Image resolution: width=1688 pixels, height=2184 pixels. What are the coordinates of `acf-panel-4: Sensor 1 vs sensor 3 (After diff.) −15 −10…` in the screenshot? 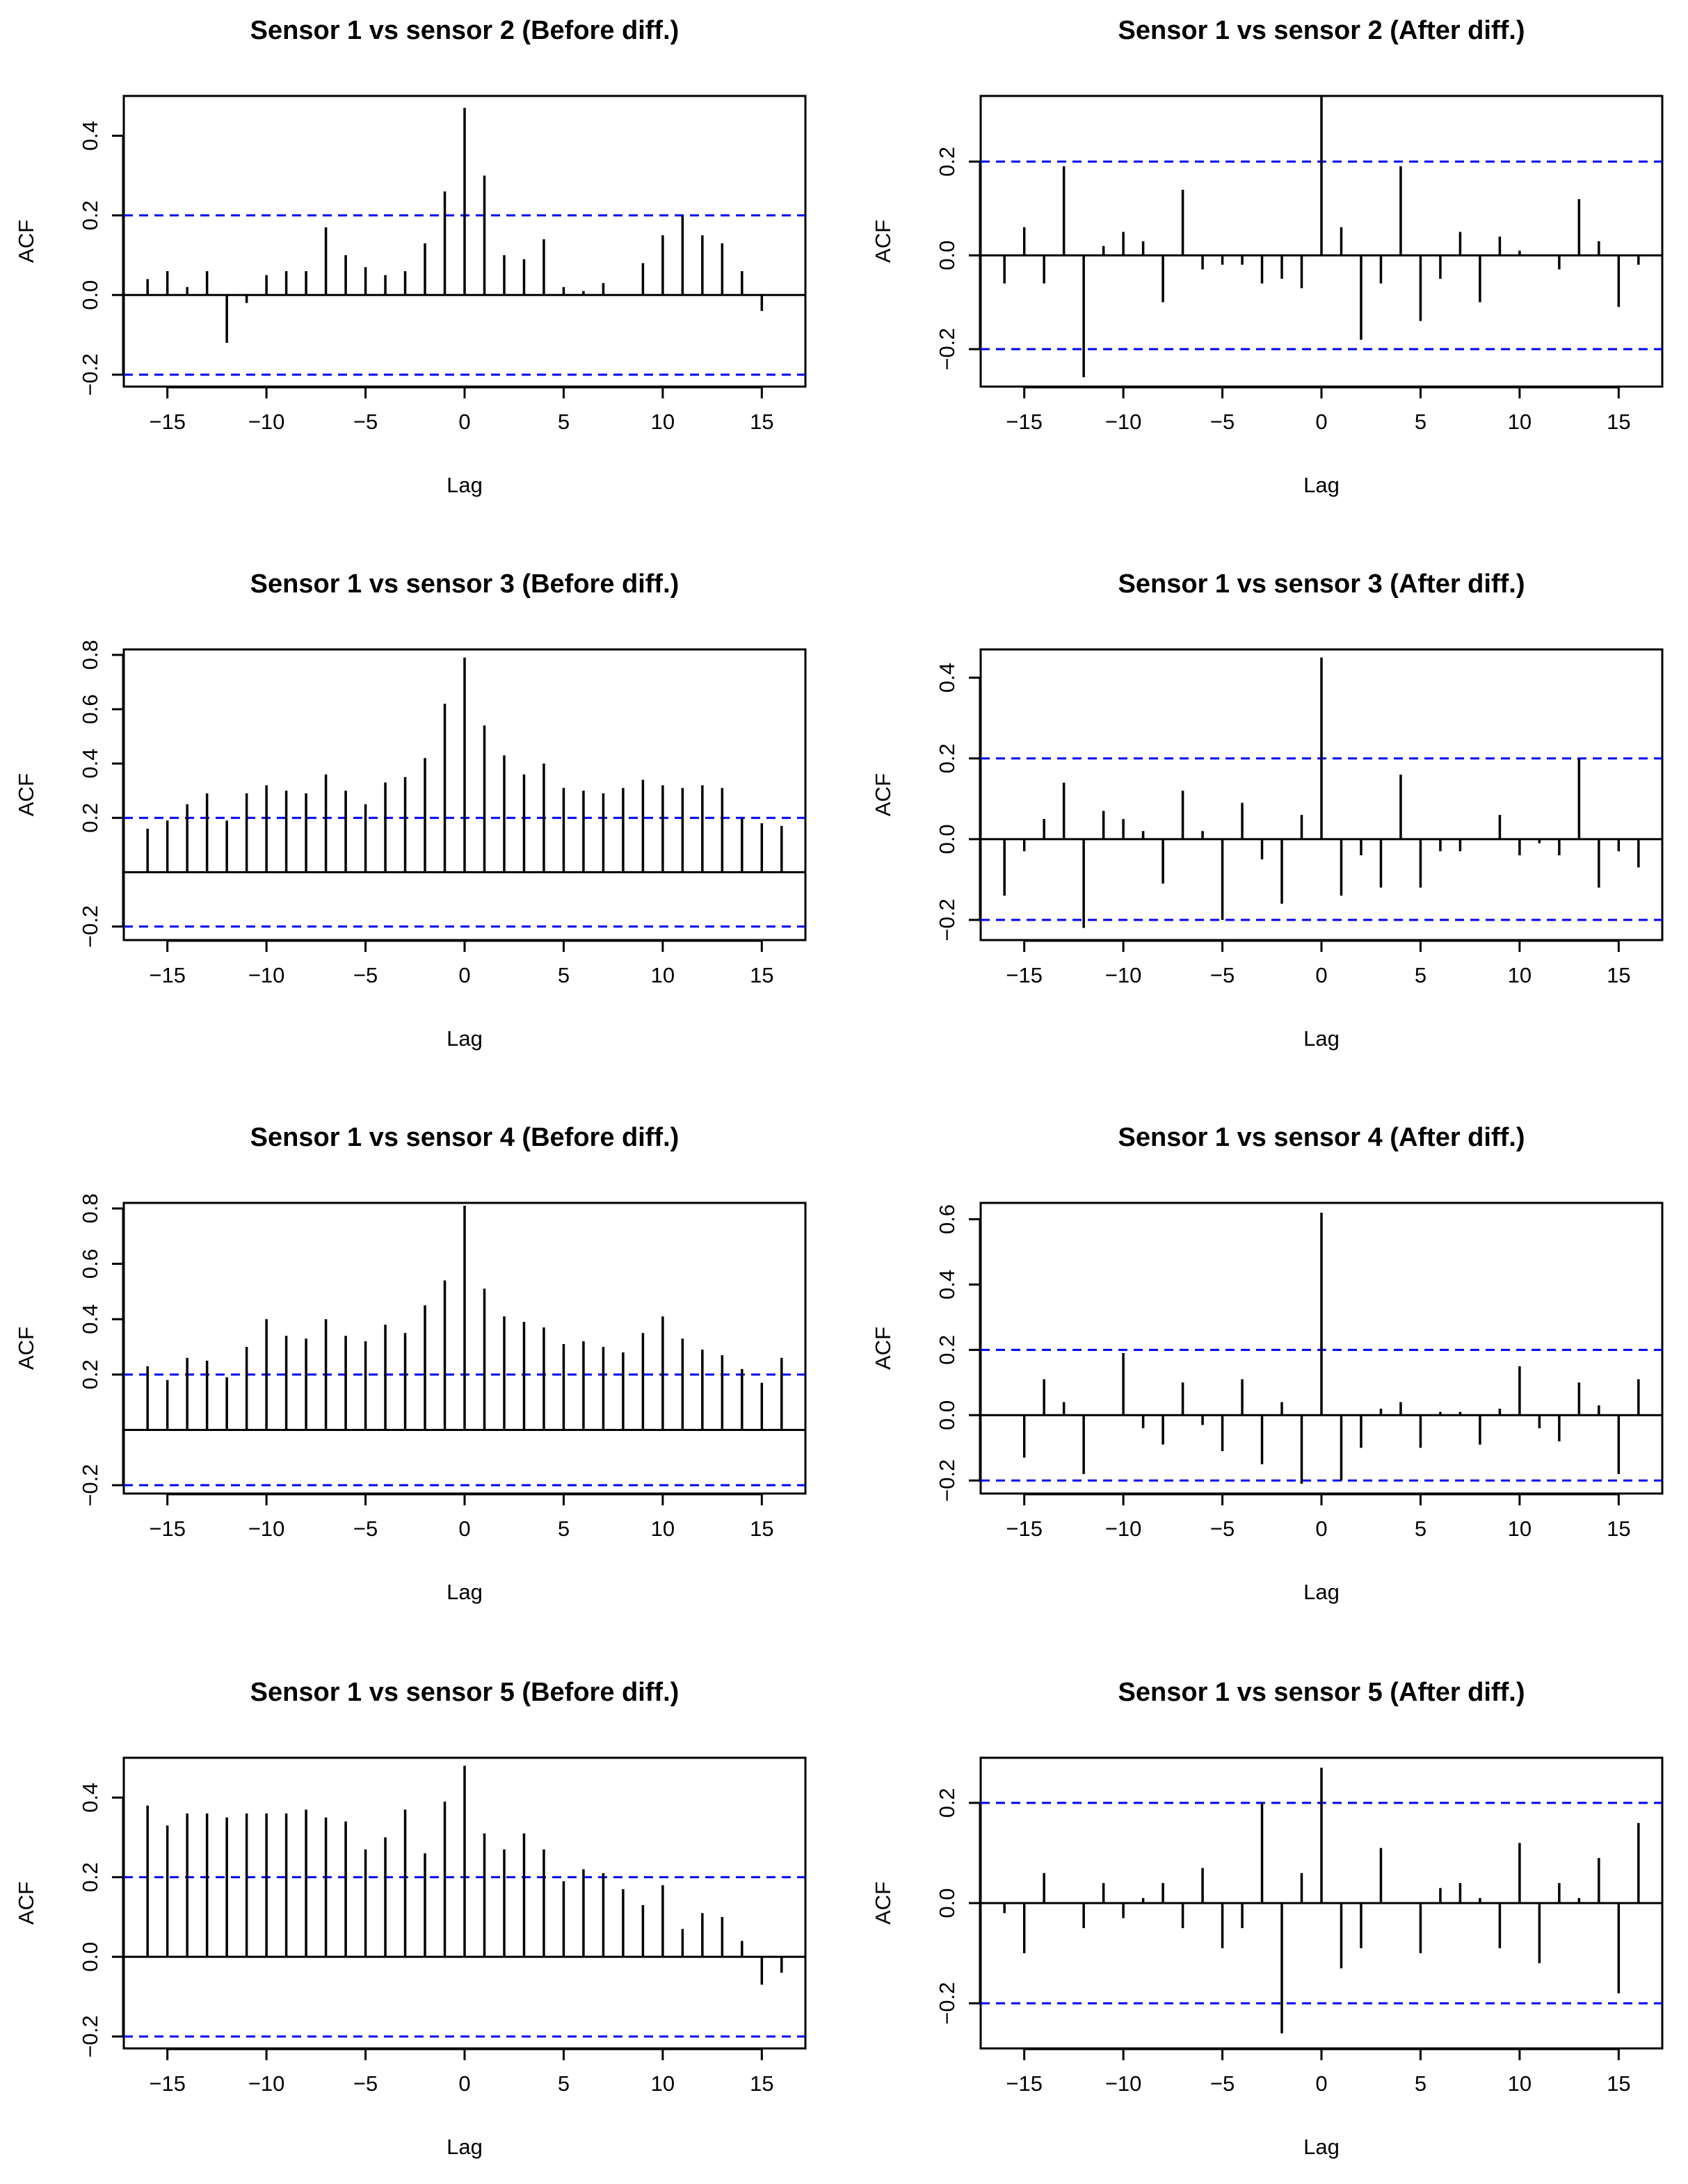 It's located at (1267, 810).